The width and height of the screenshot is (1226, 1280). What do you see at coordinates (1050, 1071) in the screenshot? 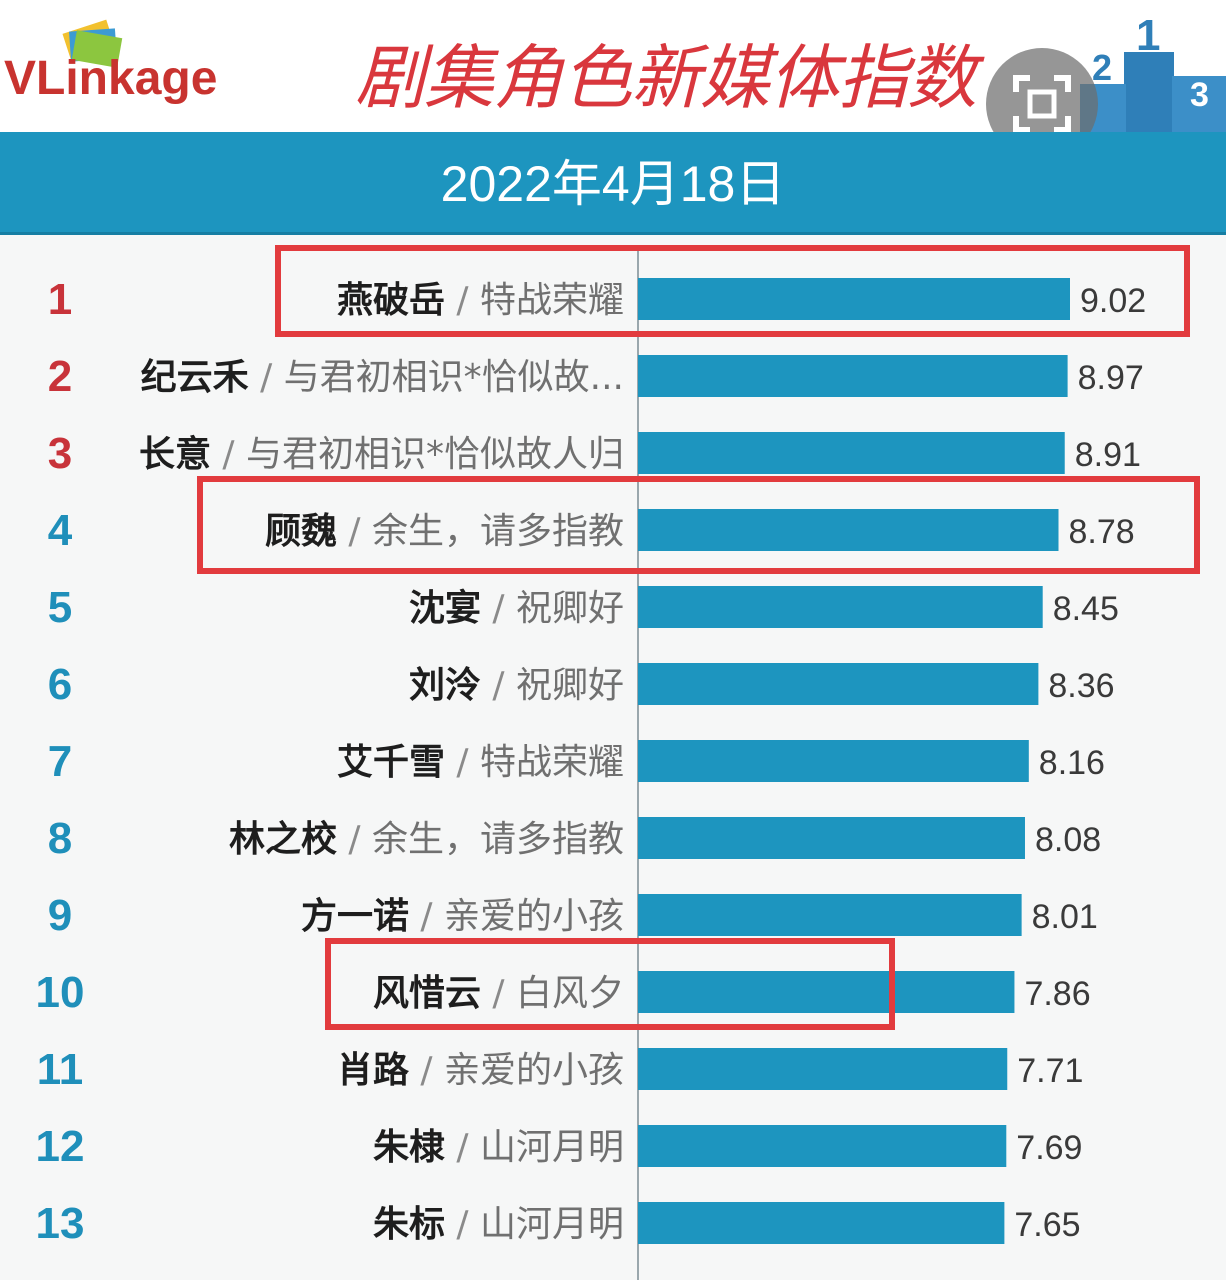
I see `value-label: 7.71` at bounding box center [1050, 1071].